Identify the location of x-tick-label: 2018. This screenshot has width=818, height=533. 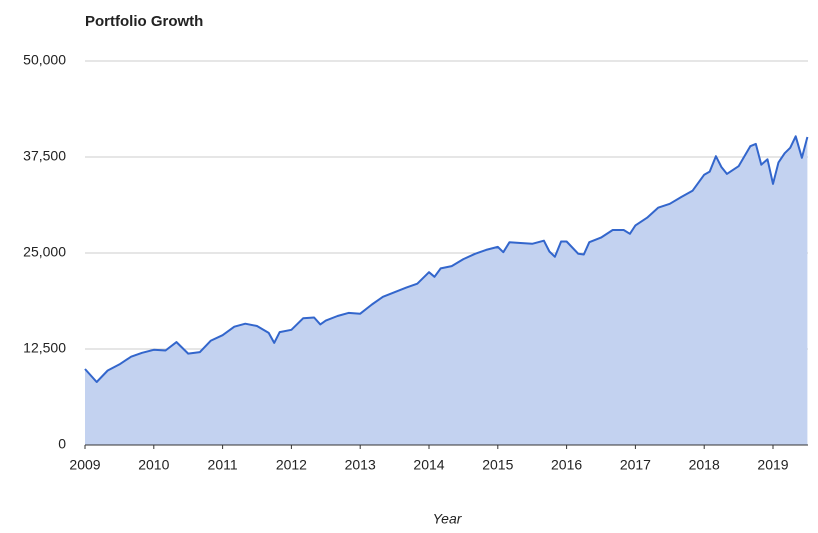
(704, 465).